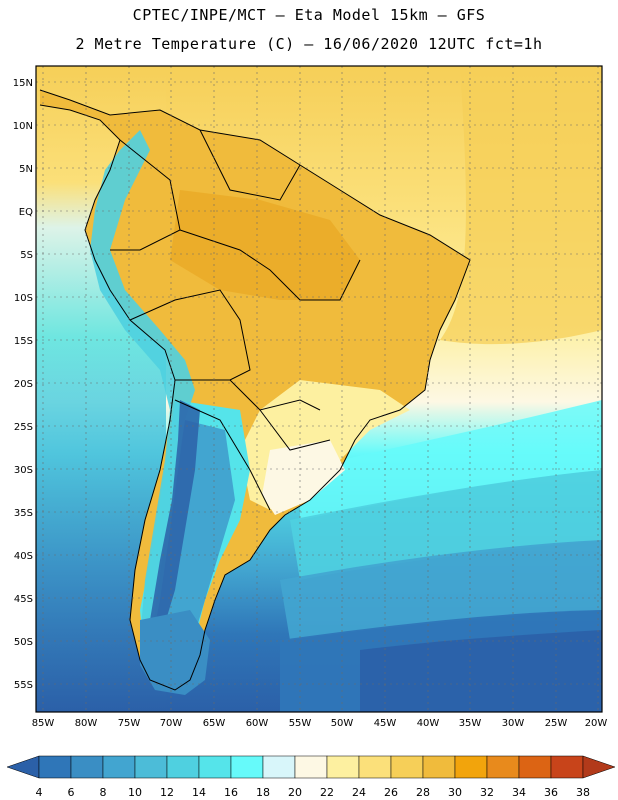 The height and width of the screenshot is (800, 618). Describe the element at coordinates (214, 723) in the screenshot. I see `lon-label: 65W` at that location.